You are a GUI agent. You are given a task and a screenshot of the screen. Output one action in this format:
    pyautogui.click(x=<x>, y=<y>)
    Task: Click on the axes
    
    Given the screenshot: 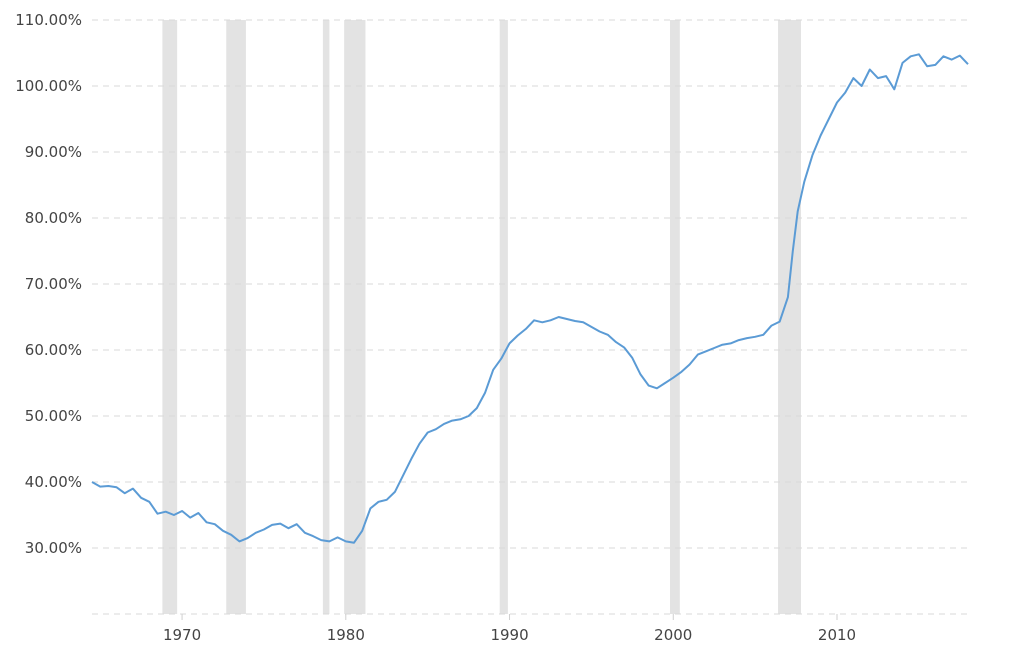 What is the action you would take?
    pyautogui.click(x=509, y=617)
    